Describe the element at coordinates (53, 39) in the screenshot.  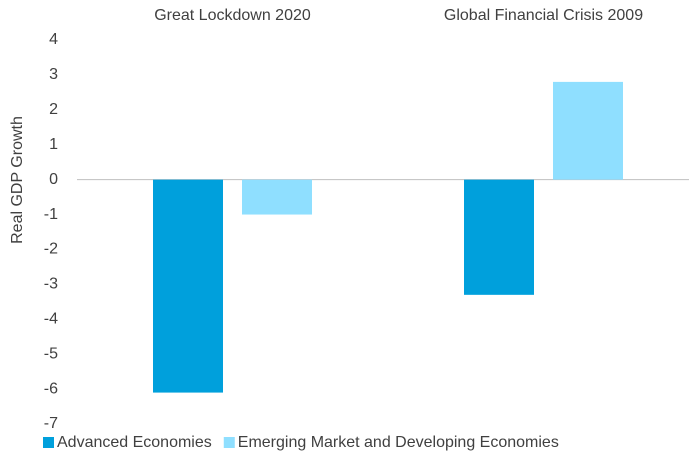
I see `y-tick-label: 4` at that location.